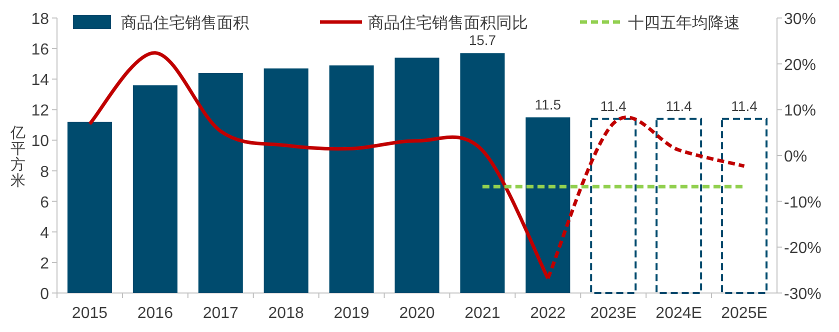 Image resolution: width=839 pixels, height=332 pixels. I want to click on y-tick-label: 8, so click(45, 172).